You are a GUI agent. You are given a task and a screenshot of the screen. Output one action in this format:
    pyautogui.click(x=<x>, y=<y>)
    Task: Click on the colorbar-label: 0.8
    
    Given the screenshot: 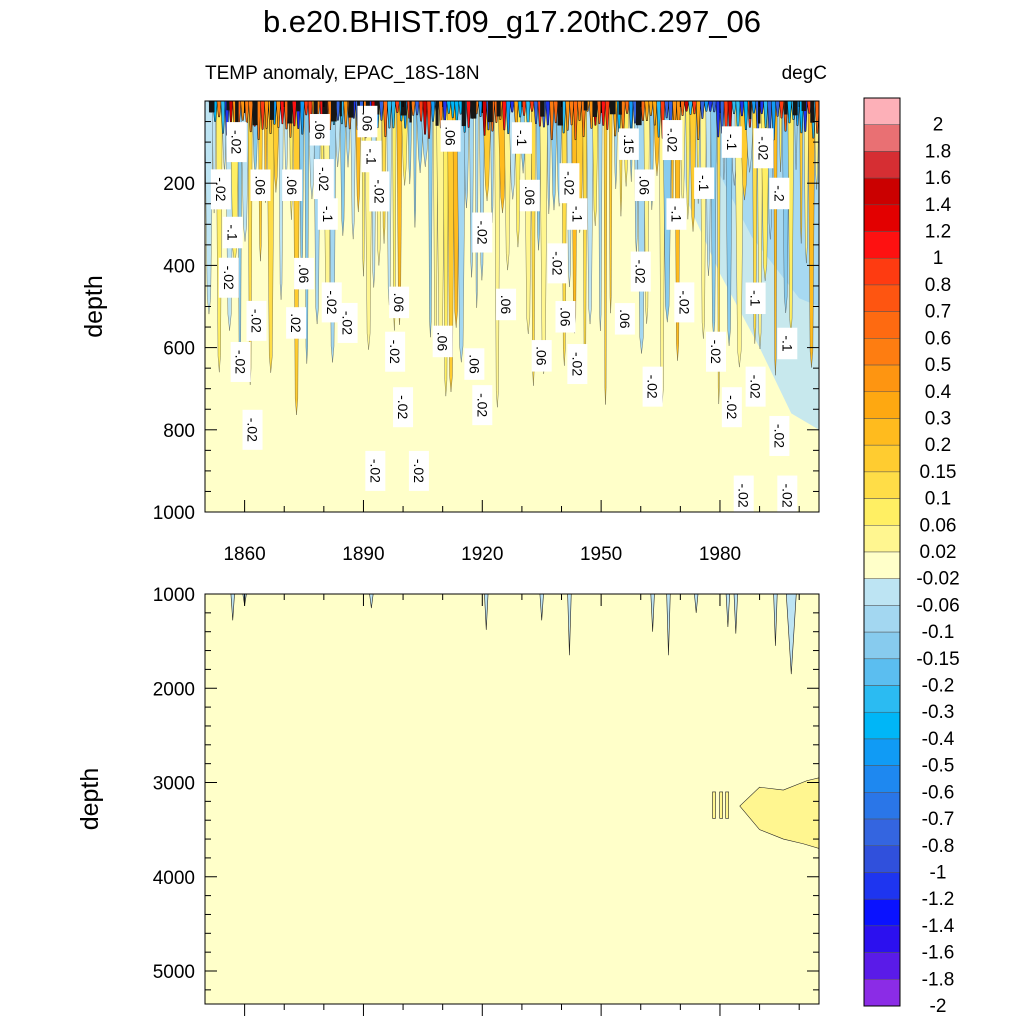 What is the action you would take?
    pyautogui.click(x=938, y=285)
    